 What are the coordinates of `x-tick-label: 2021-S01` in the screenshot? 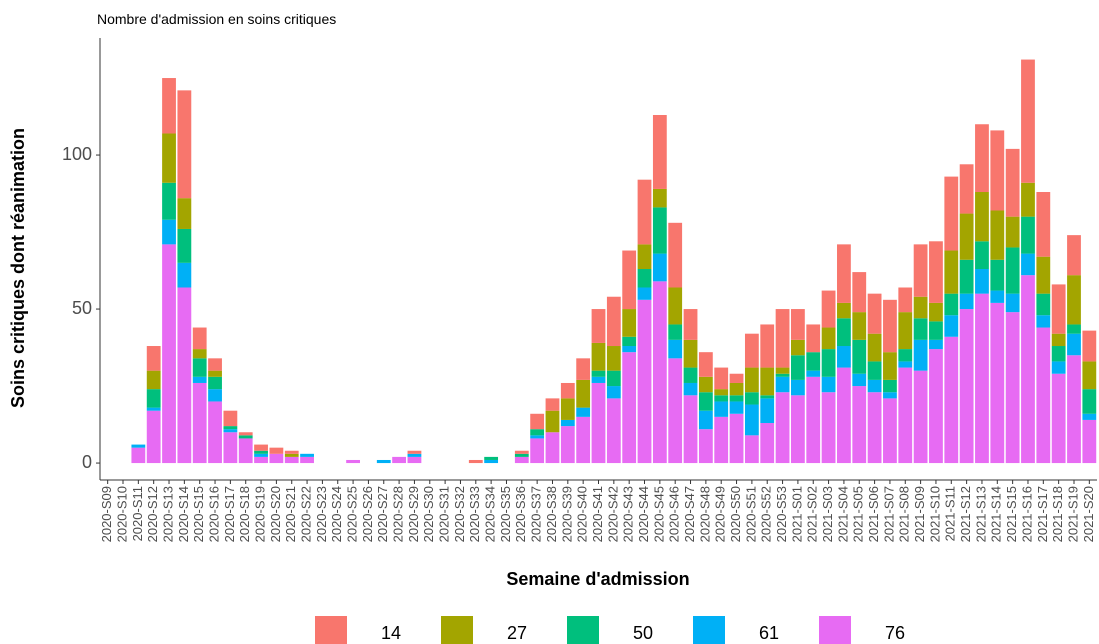 It's located at (796, 514).